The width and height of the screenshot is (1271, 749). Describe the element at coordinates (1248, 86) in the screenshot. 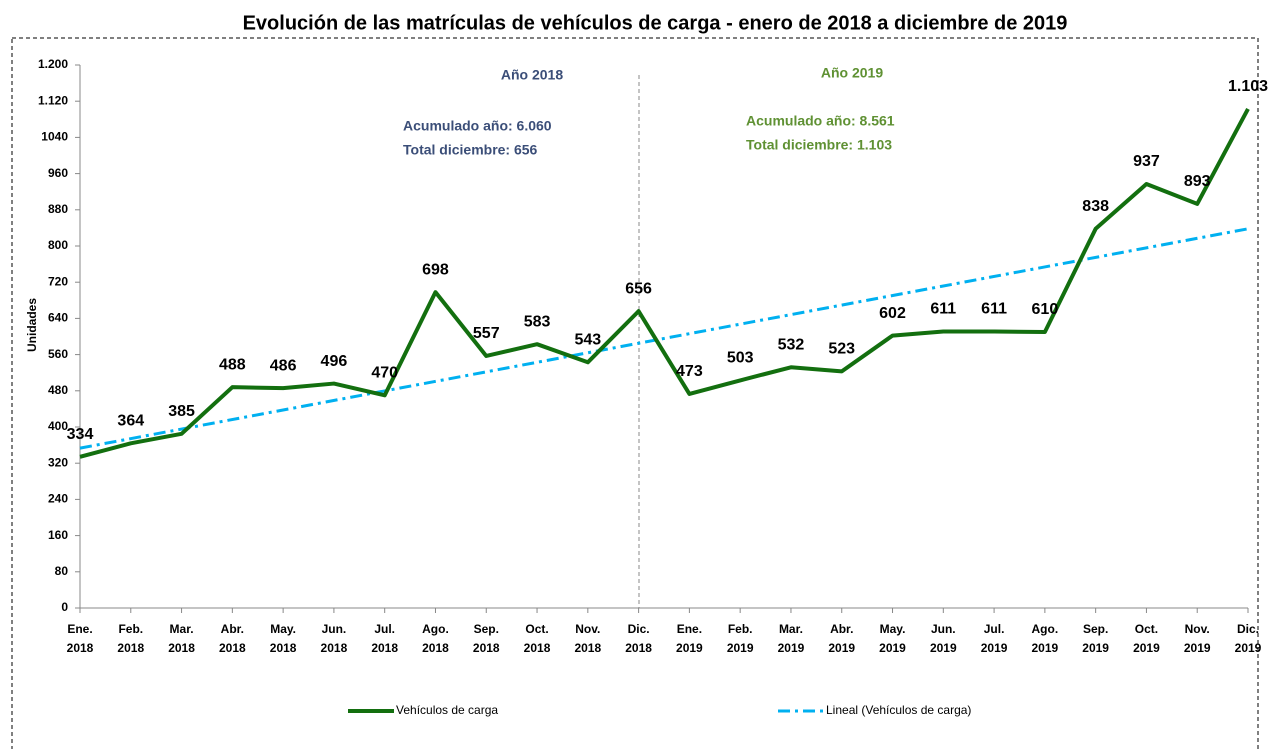

I see `data-label: 1.103` at that location.